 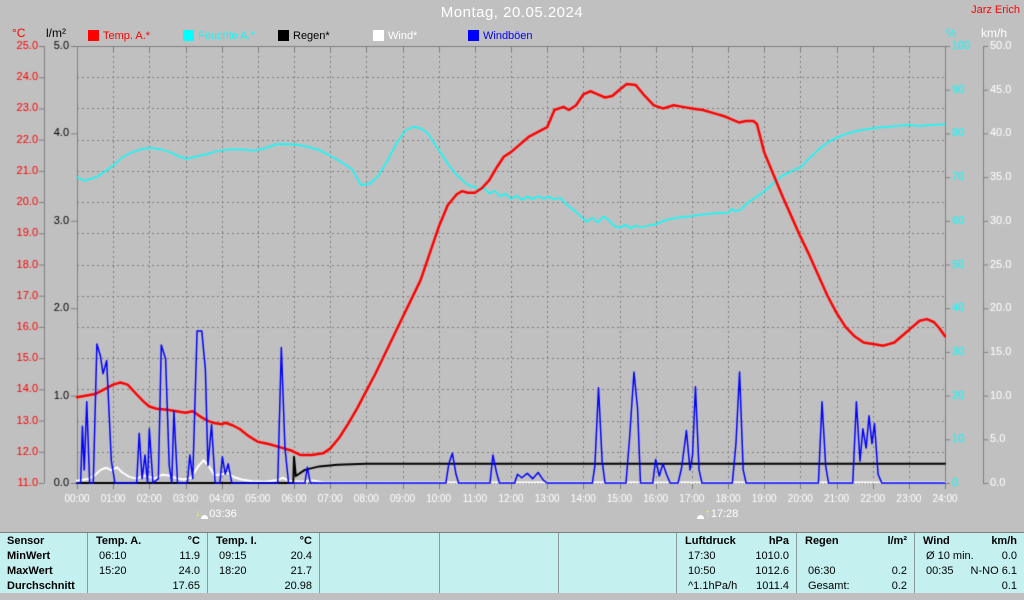 What do you see at coordinates (30, 571) in the screenshot?
I see `table-row-label: MaxWert` at bounding box center [30, 571].